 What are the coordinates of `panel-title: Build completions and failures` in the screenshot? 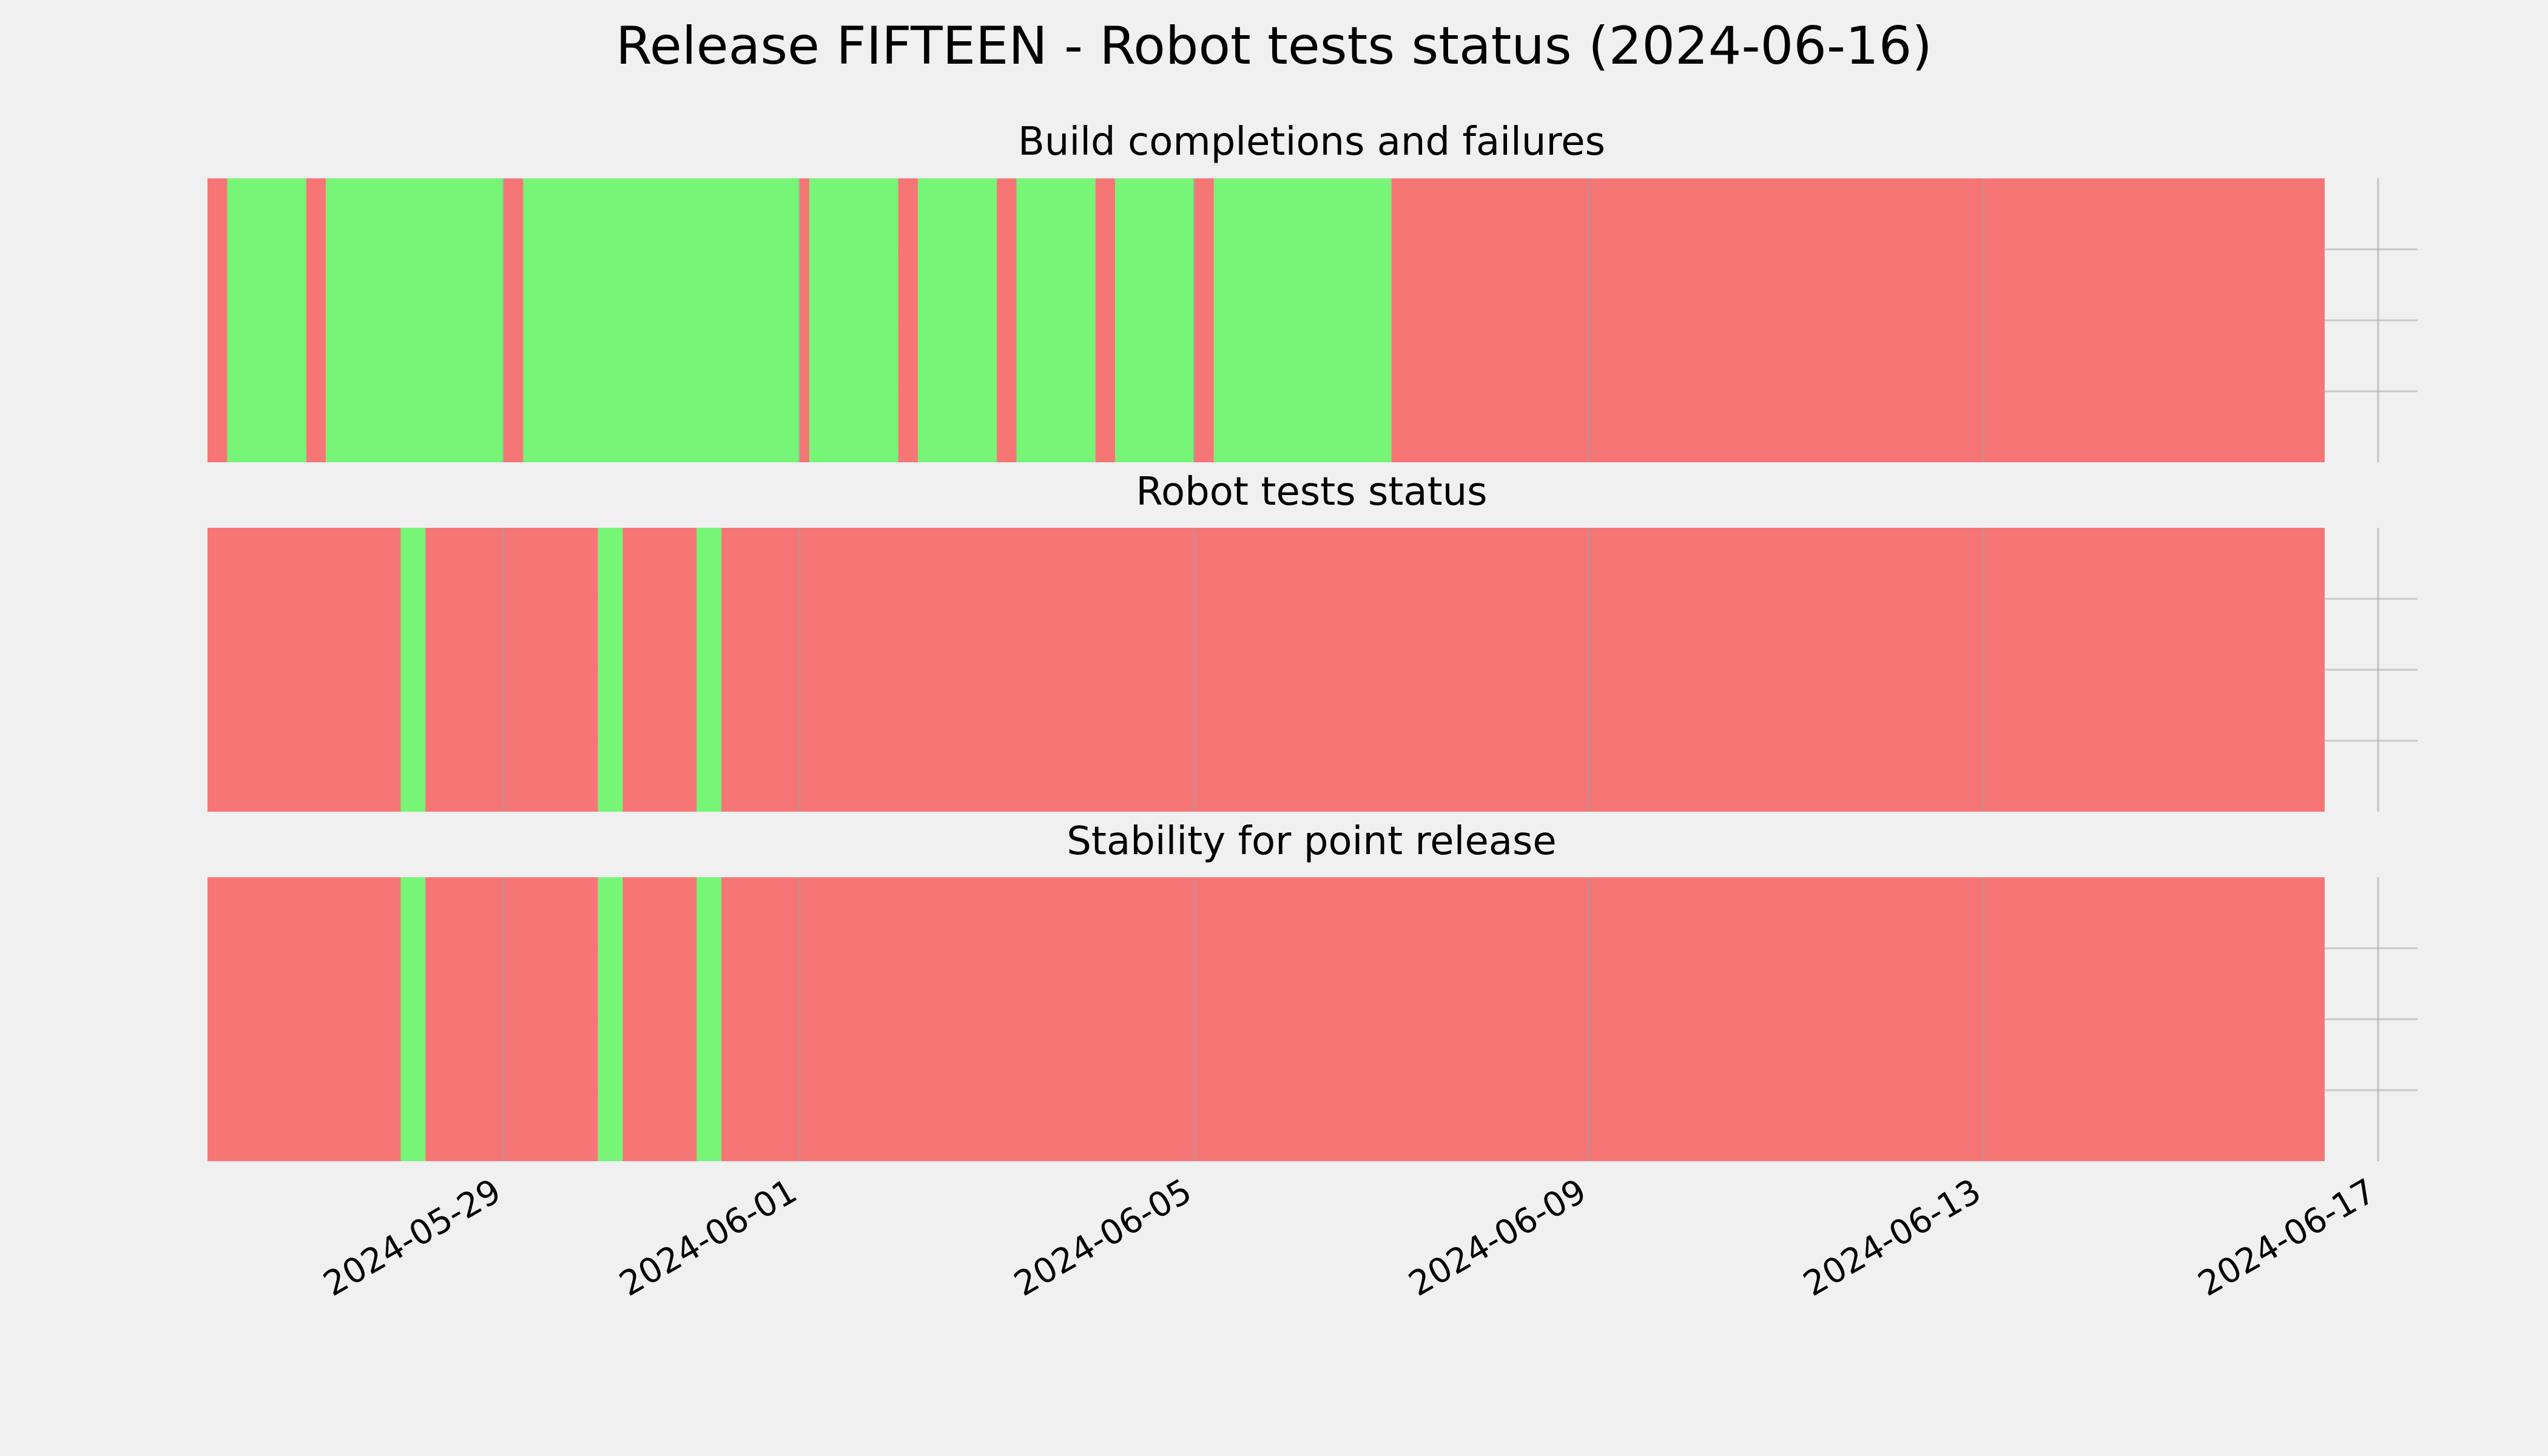 It's located at (1311, 142).